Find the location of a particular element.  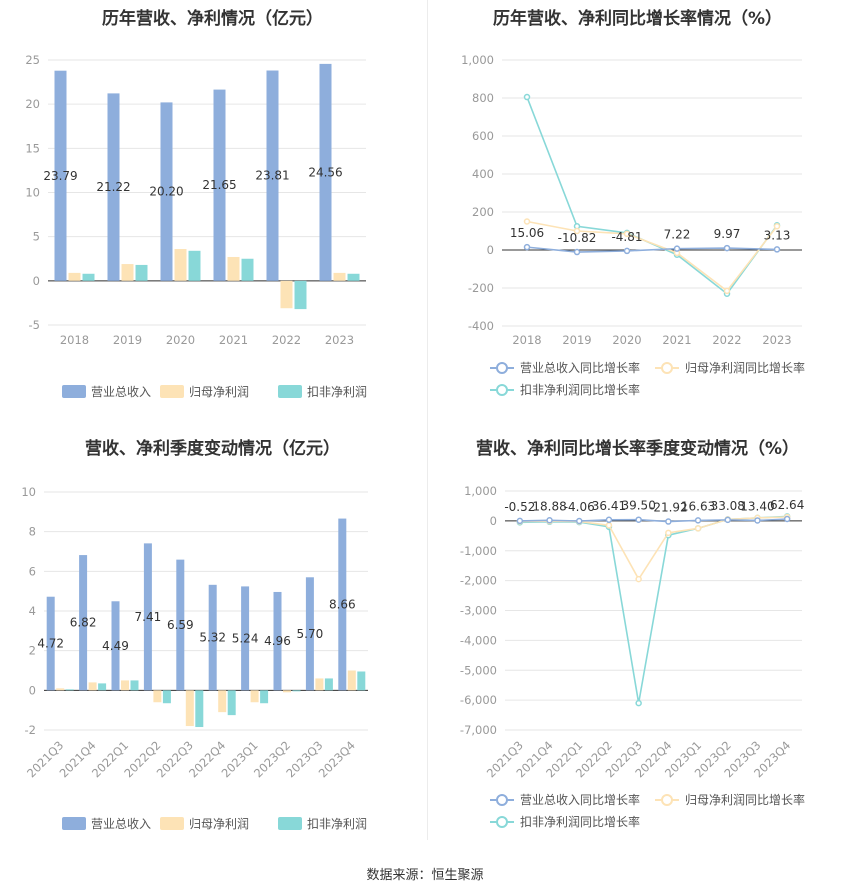

x-tick-label: 2023Q4 is located at coordinates (337, 759).